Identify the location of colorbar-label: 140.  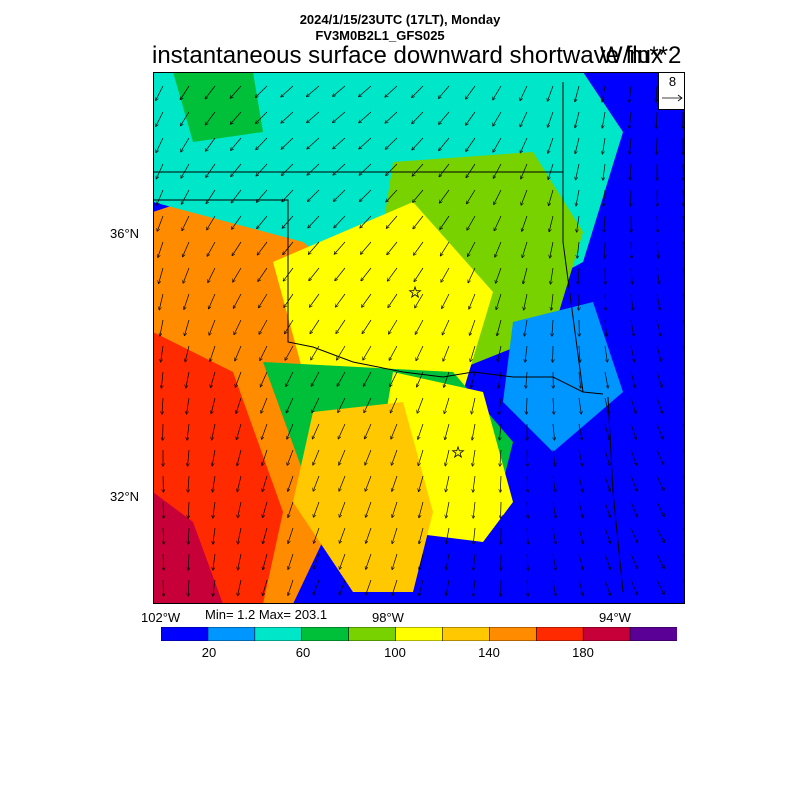
(489, 652).